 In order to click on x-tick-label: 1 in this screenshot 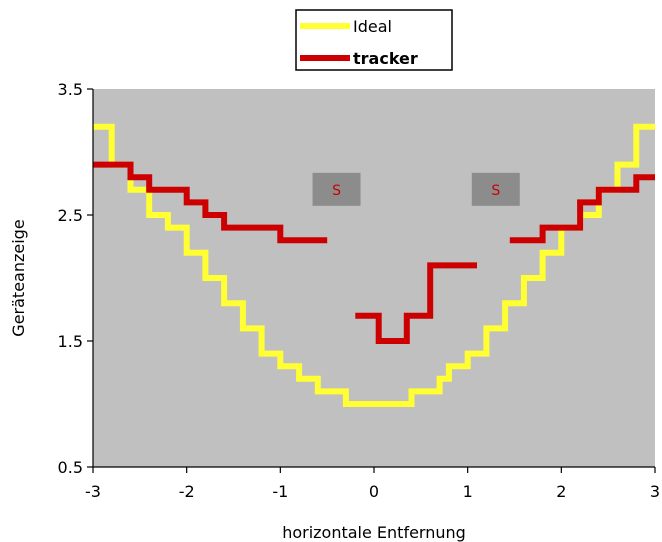, I will do `click(468, 491)`.